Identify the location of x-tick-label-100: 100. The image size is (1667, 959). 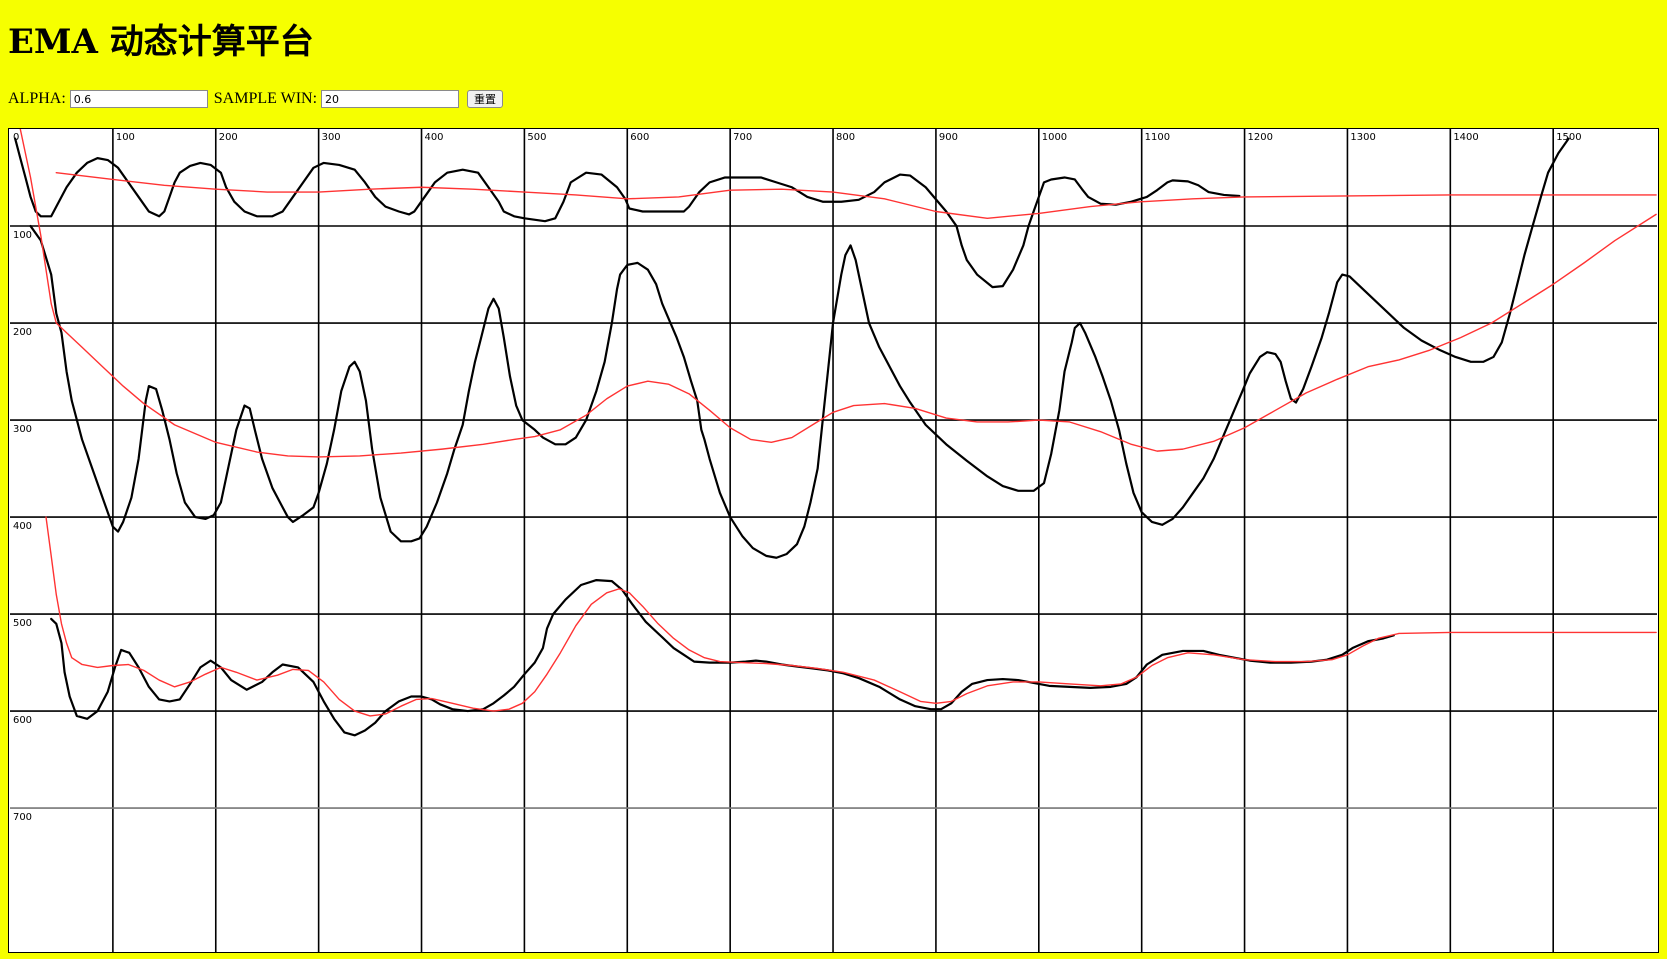
(125, 137).